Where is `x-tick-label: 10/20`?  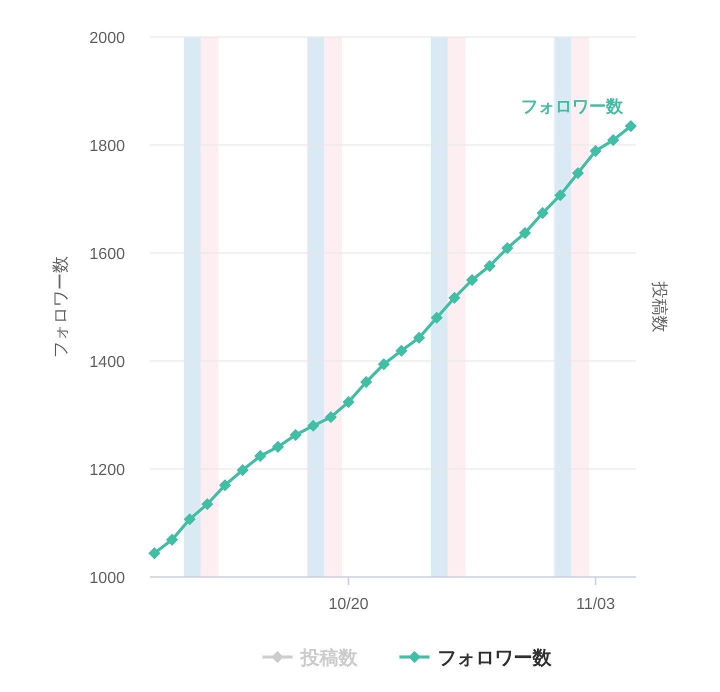 x-tick-label: 10/20 is located at coordinates (348, 604).